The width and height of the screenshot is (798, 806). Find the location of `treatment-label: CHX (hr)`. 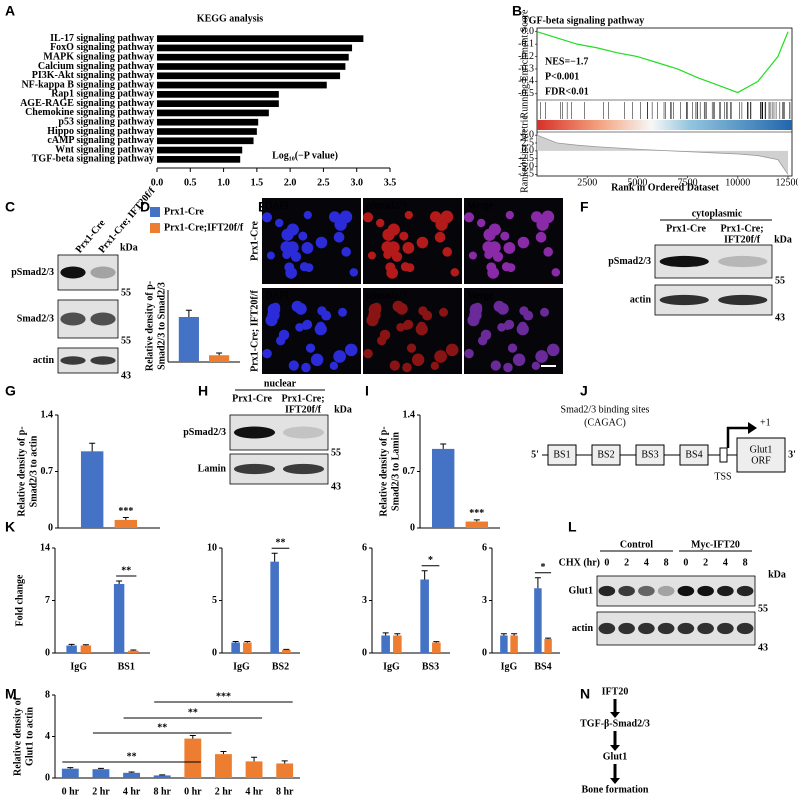

treatment-label: CHX (hr) is located at coordinates (579, 562).